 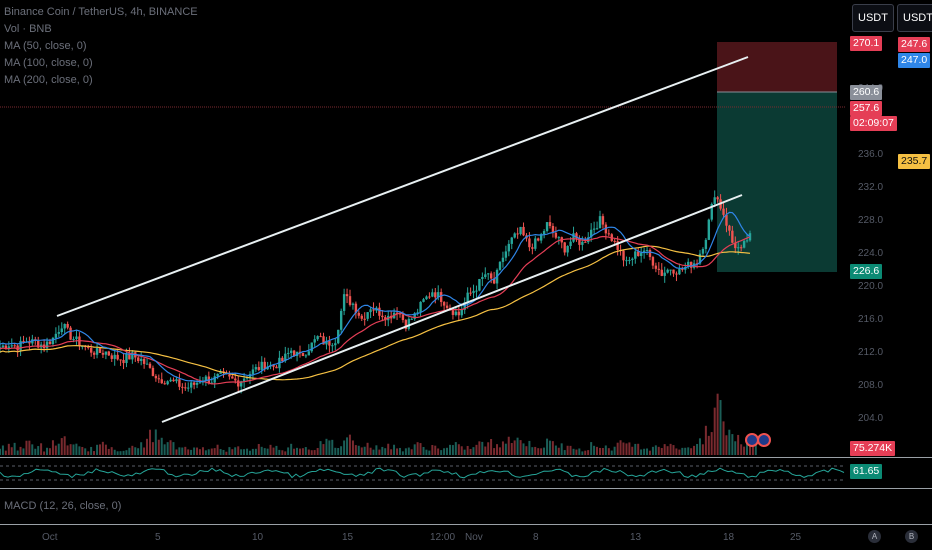 What do you see at coordinates (45, 46) in the screenshot?
I see `ma50-legend: MA (50, close, 0)` at bounding box center [45, 46].